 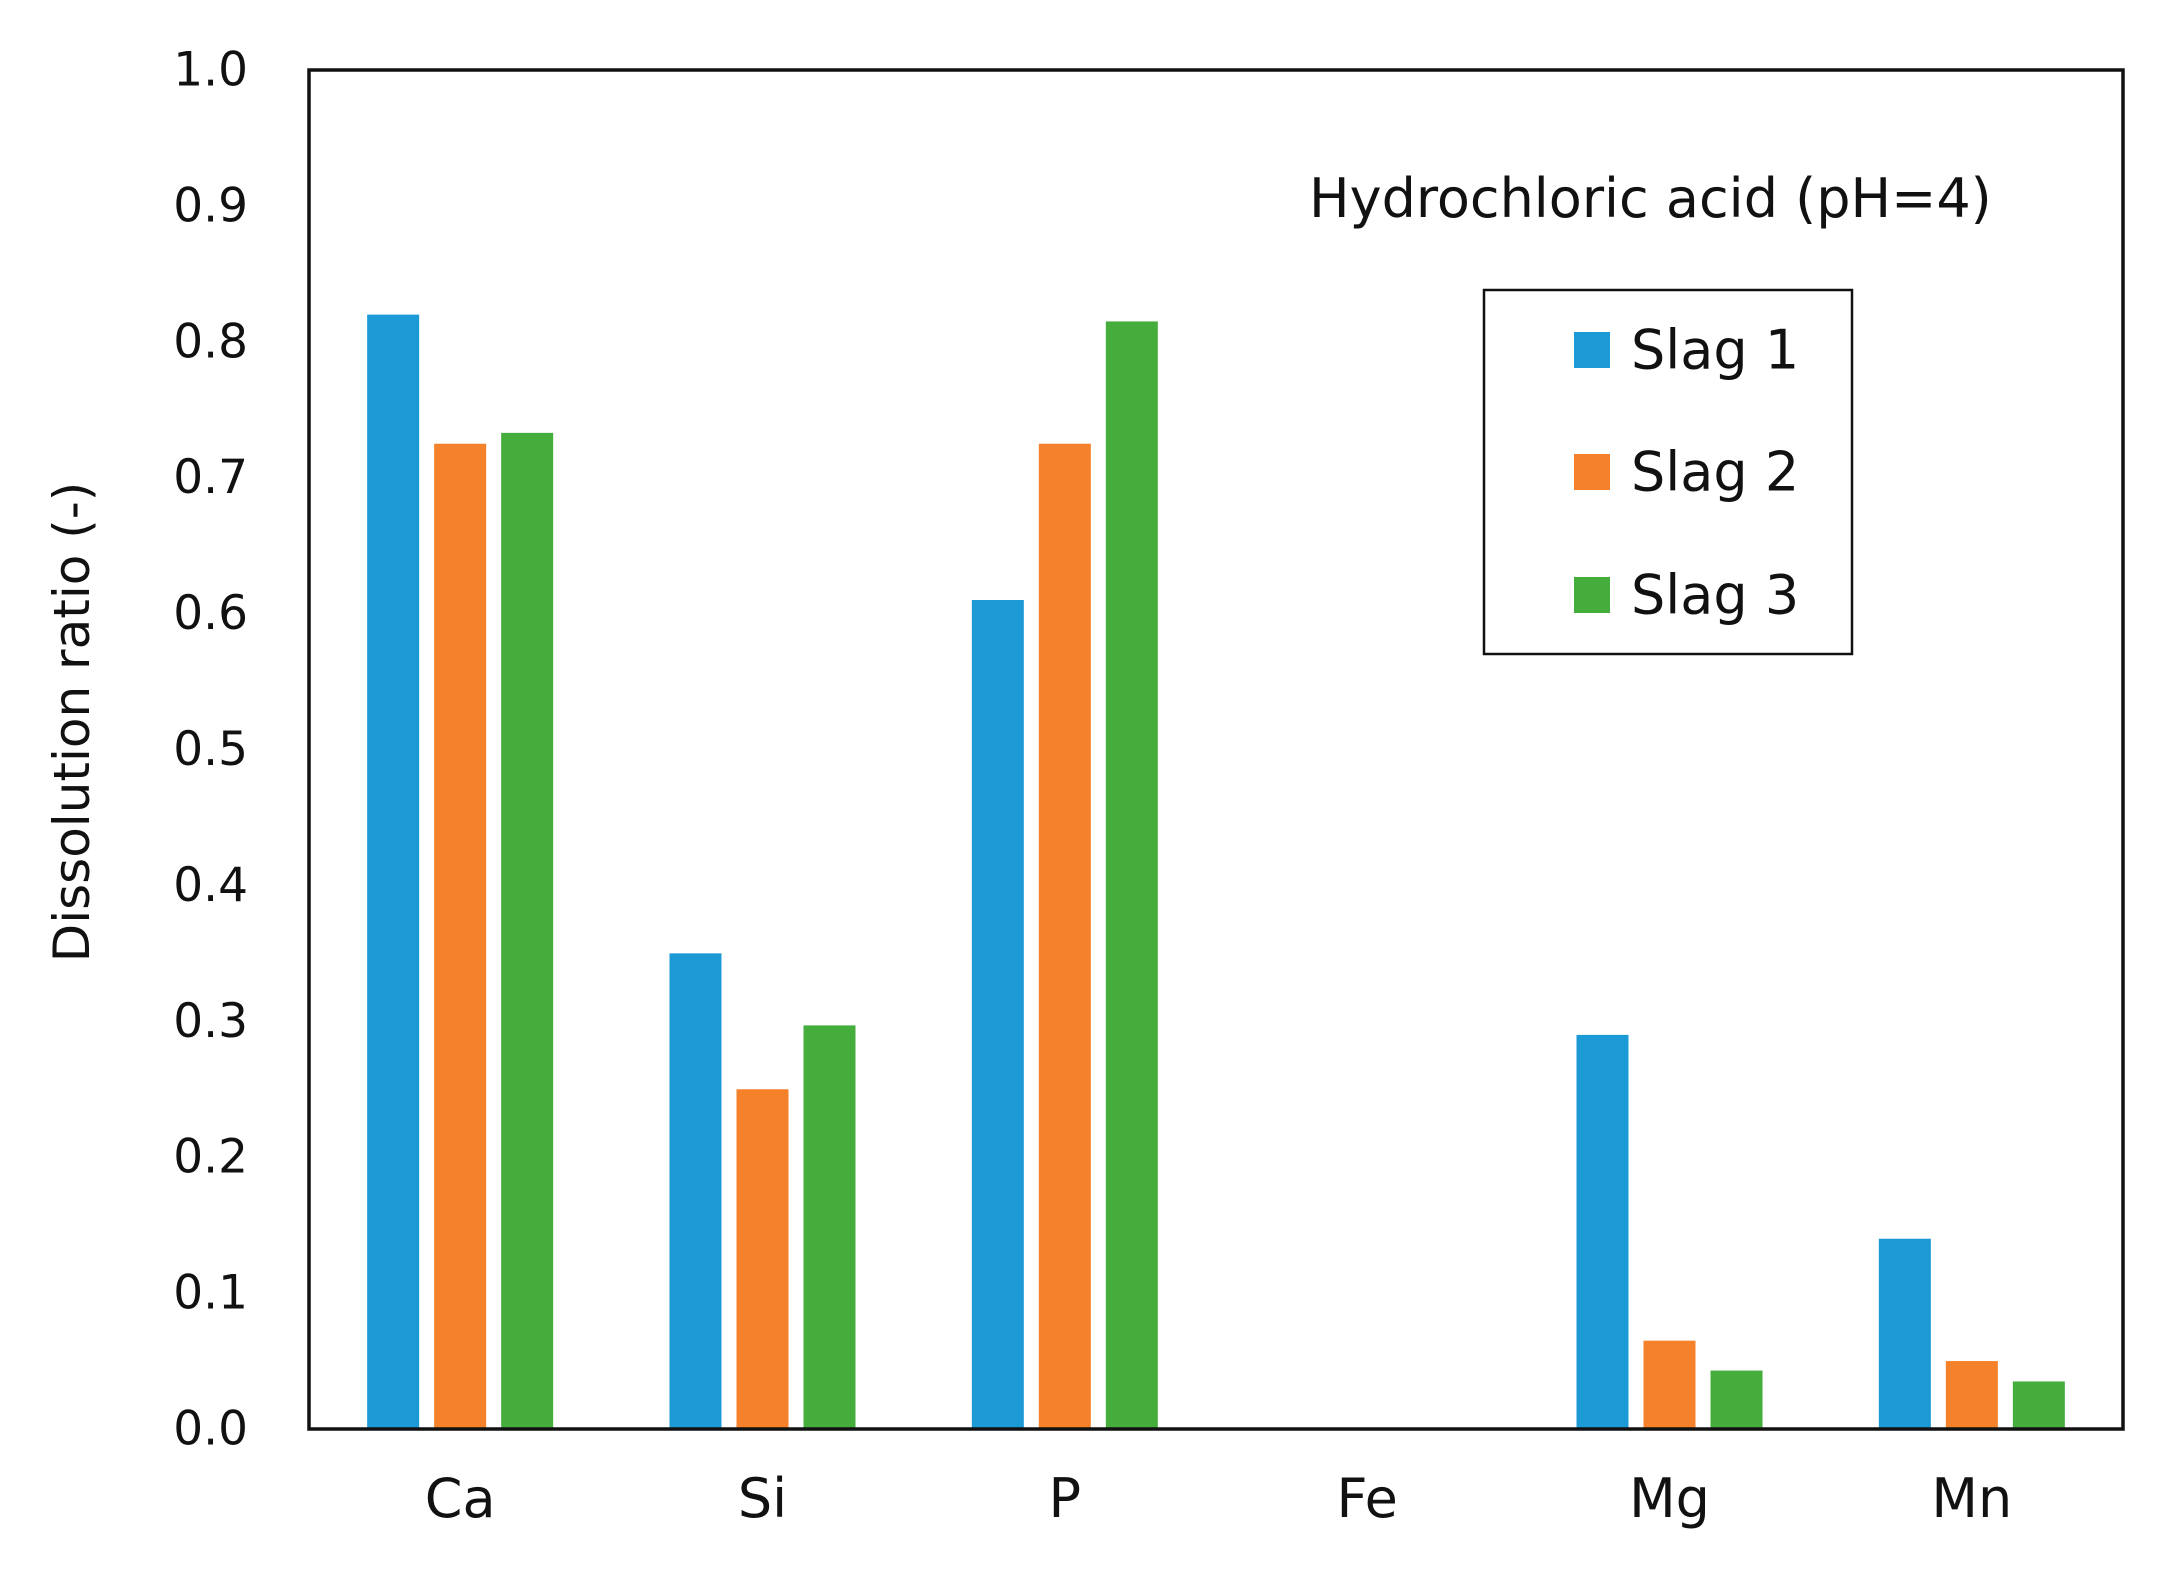 What do you see at coordinates (1715, 350) in the screenshot?
I see `legend-label: Slag 1` at bounding box center [1715, 350].